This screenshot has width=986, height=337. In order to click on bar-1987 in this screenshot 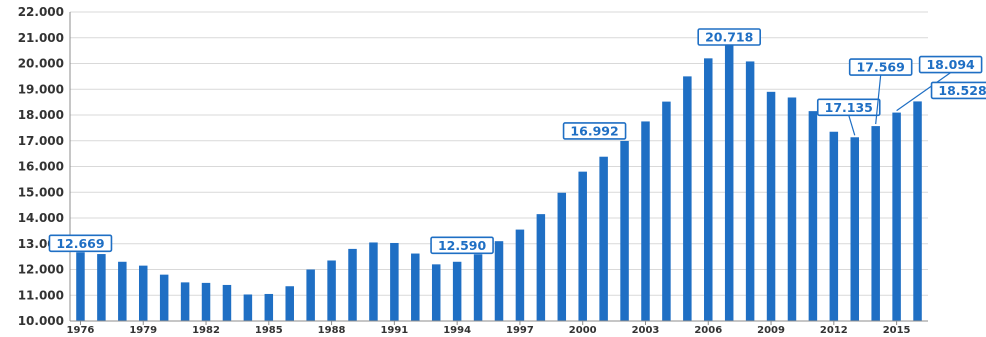, I will do `click(310, 295)`.